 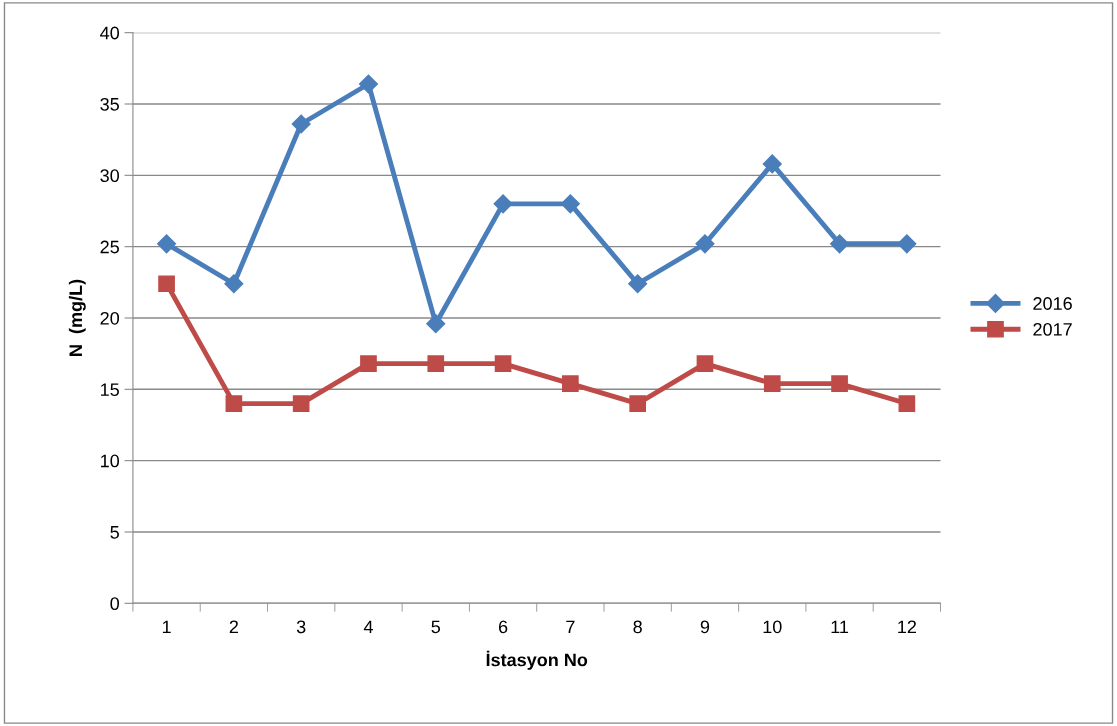 What do you see at coordinates (637, 627) in the screenshot?
I see `x-tick-label: 8` at bounding box center [637, 627].